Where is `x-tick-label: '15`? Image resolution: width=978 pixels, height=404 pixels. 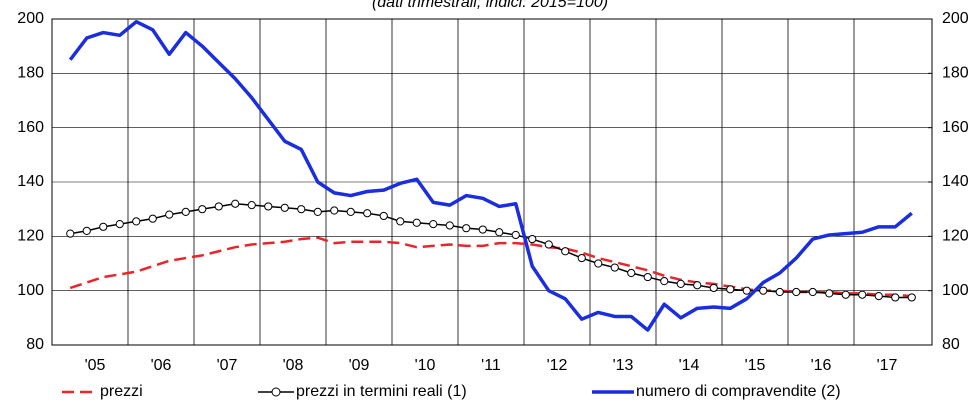
x-tick-label: '15 is located at coordinates (755, 365).